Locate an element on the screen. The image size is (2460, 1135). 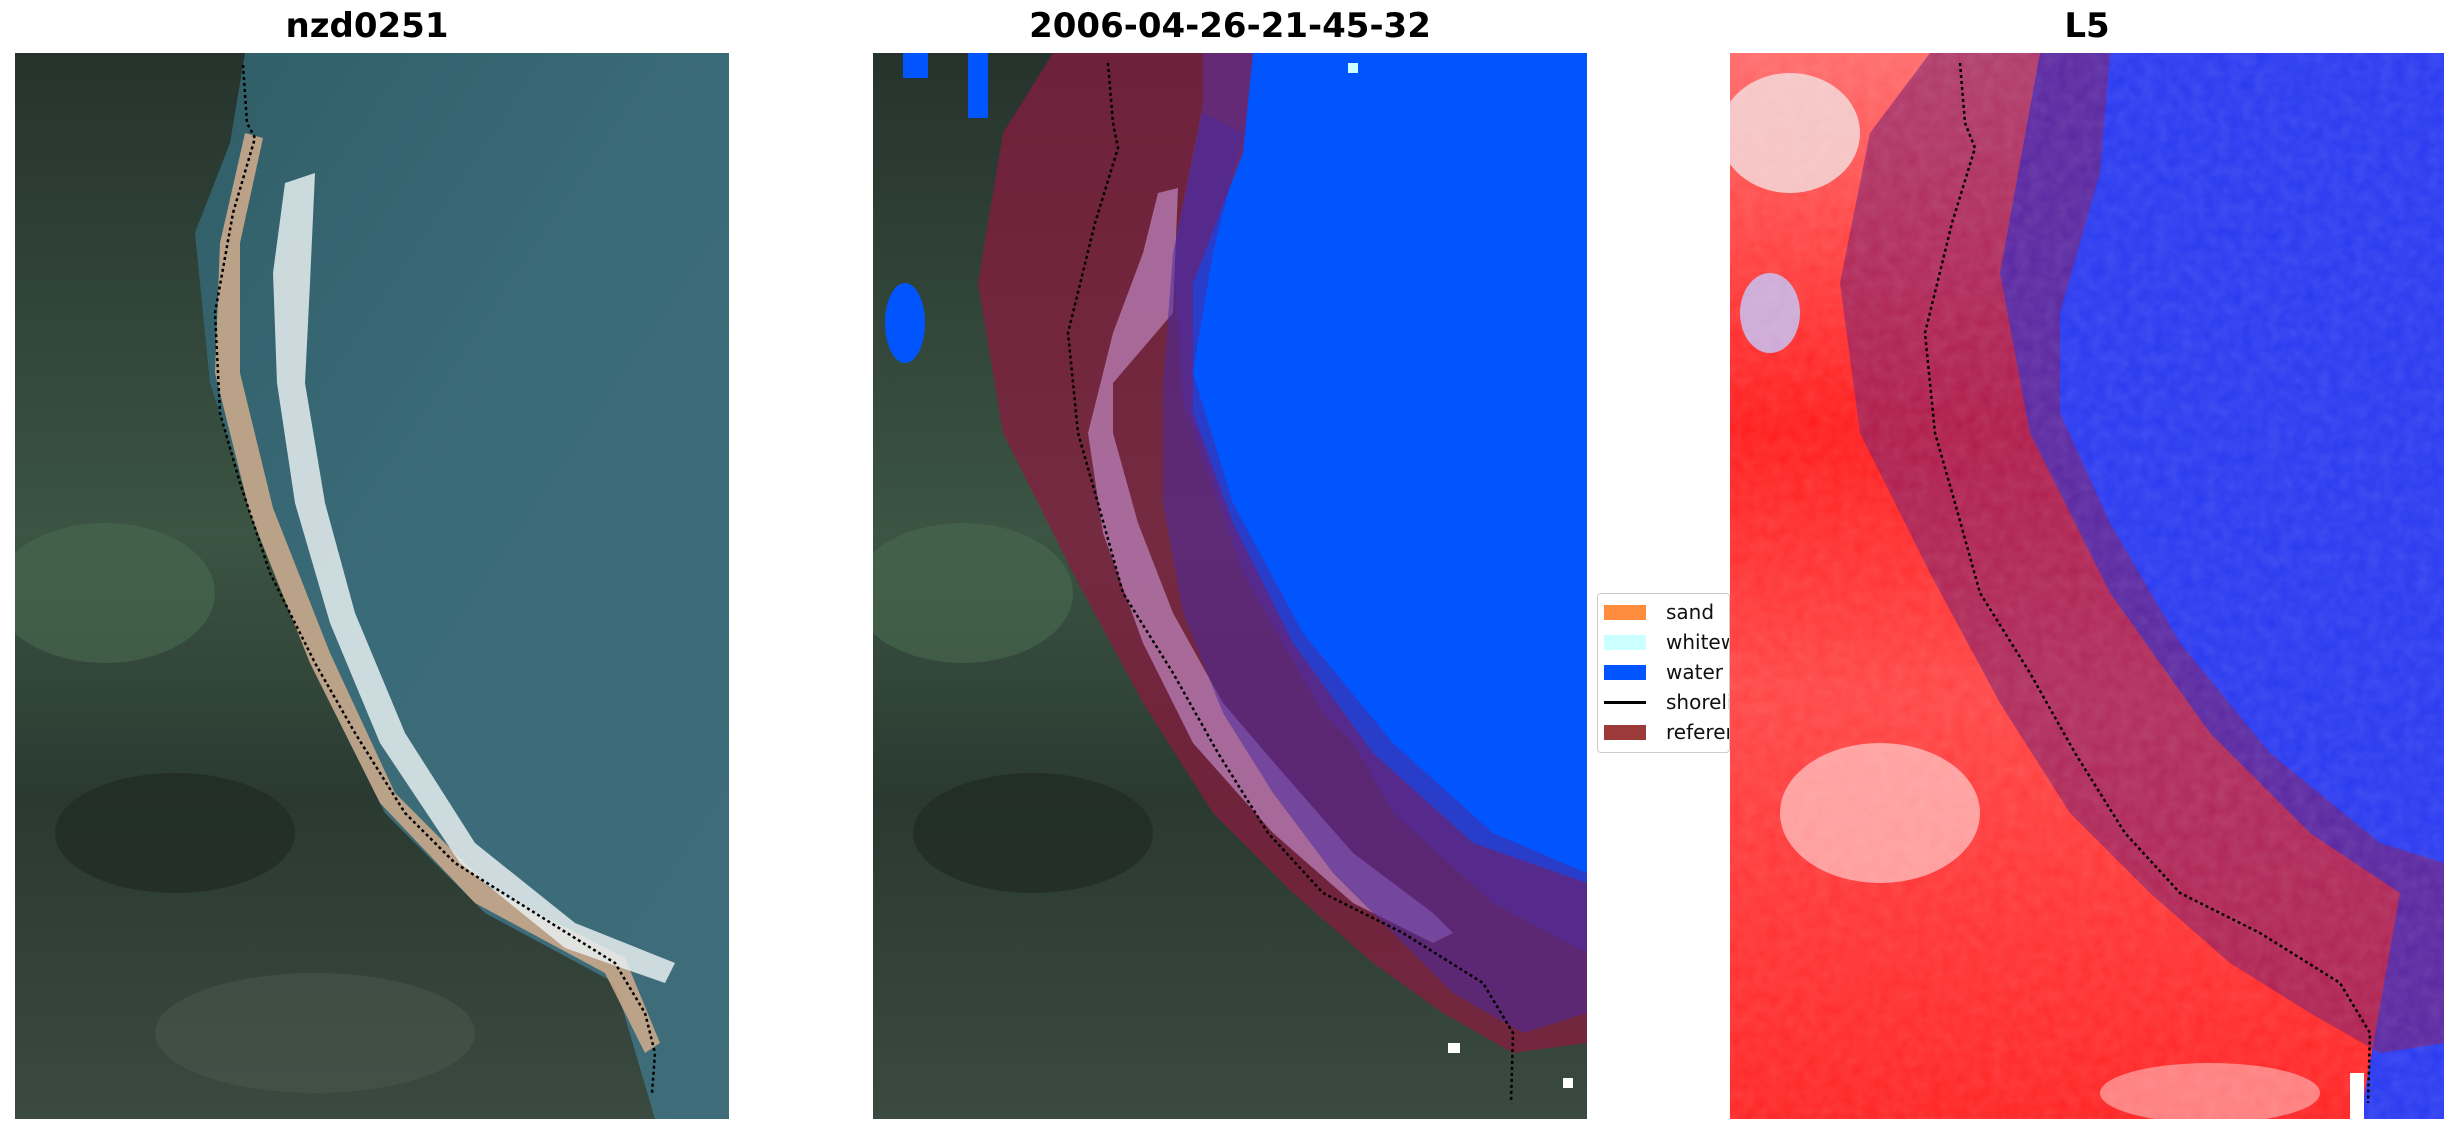
legend-swatch-whitewater is located at coordinates (1625, 642).